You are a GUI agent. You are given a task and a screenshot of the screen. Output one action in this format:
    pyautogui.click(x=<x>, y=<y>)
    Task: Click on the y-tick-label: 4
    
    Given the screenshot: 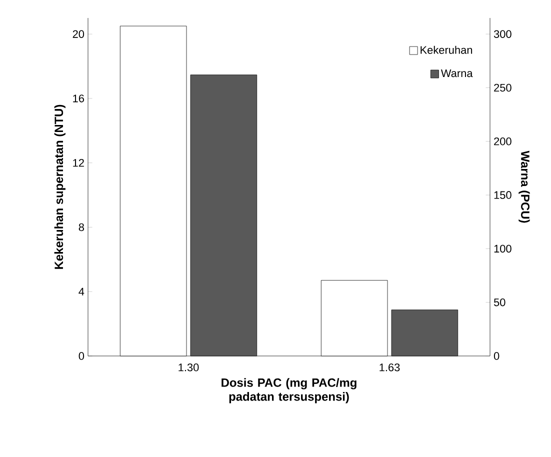 What is the action you would take?
    pyautogui.click(x=81, y=292)
    